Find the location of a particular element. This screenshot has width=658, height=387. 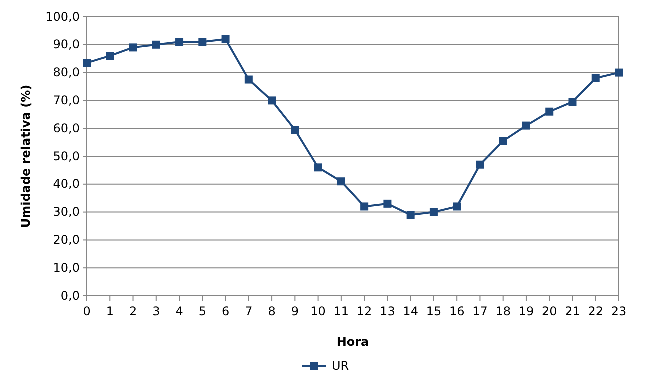

x-tick-label: 18 is located at coordinates (503, 311).